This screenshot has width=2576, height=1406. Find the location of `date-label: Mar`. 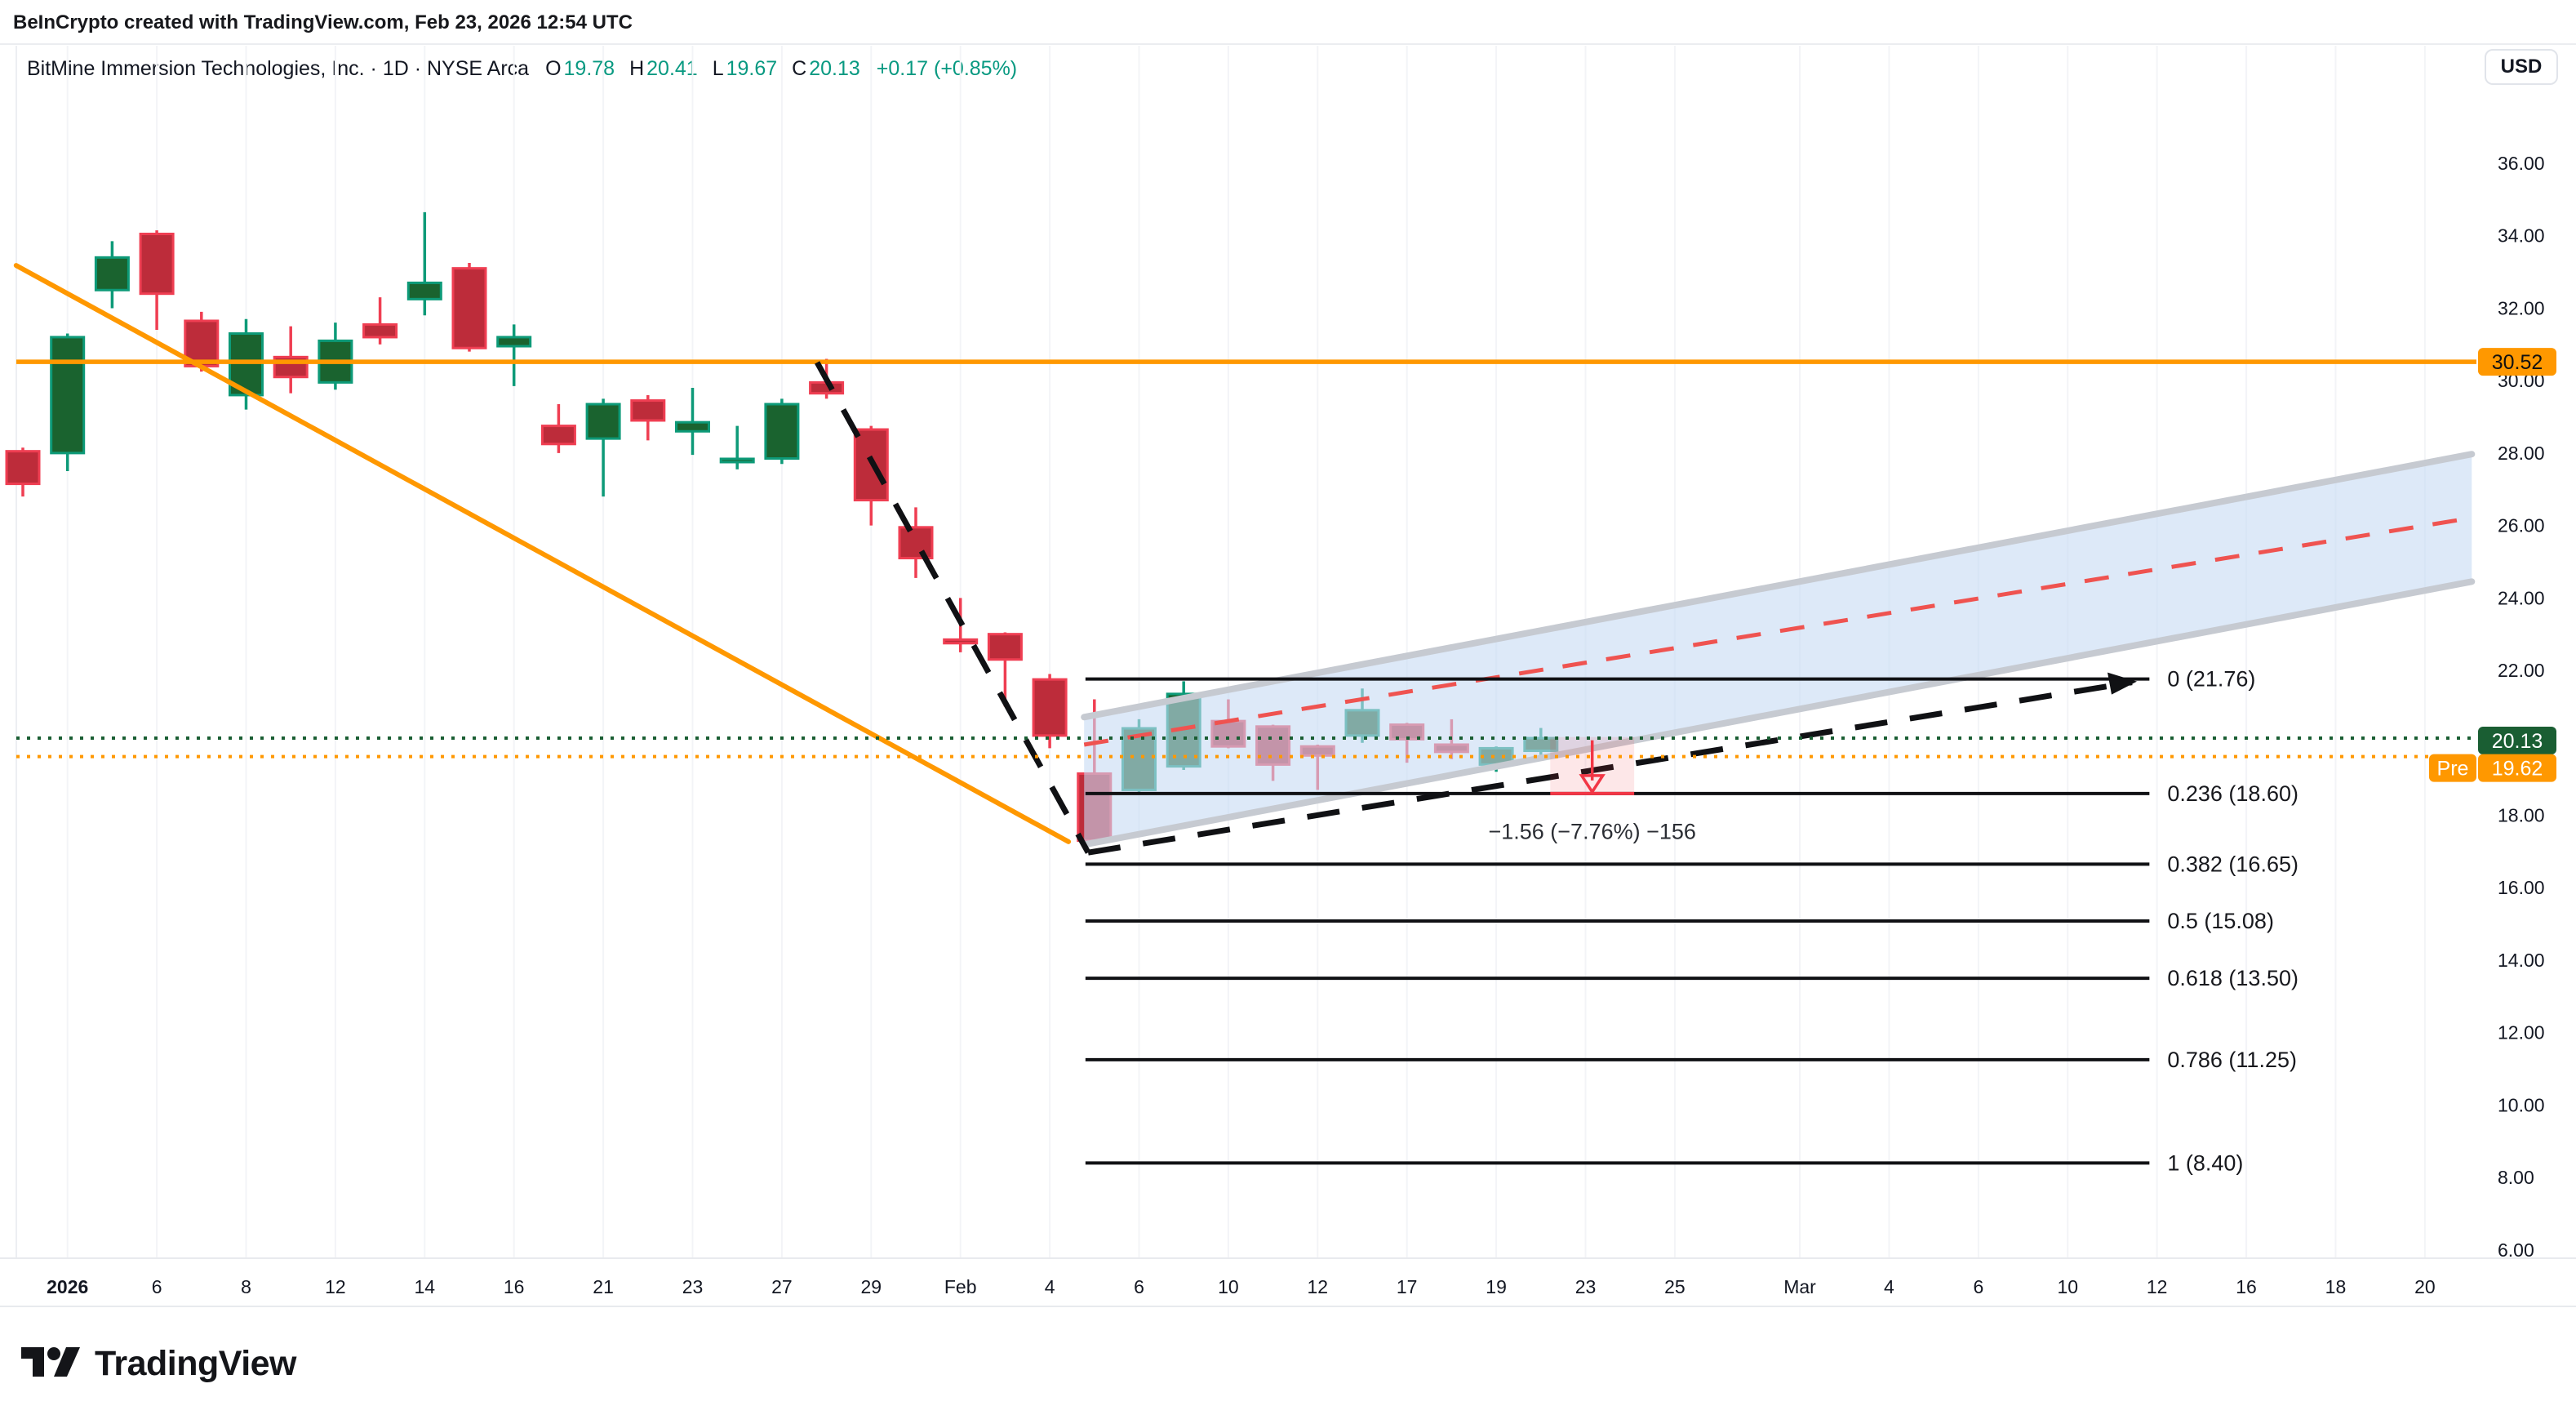

date-label: Mar is located at coordinates (1799, 1286).